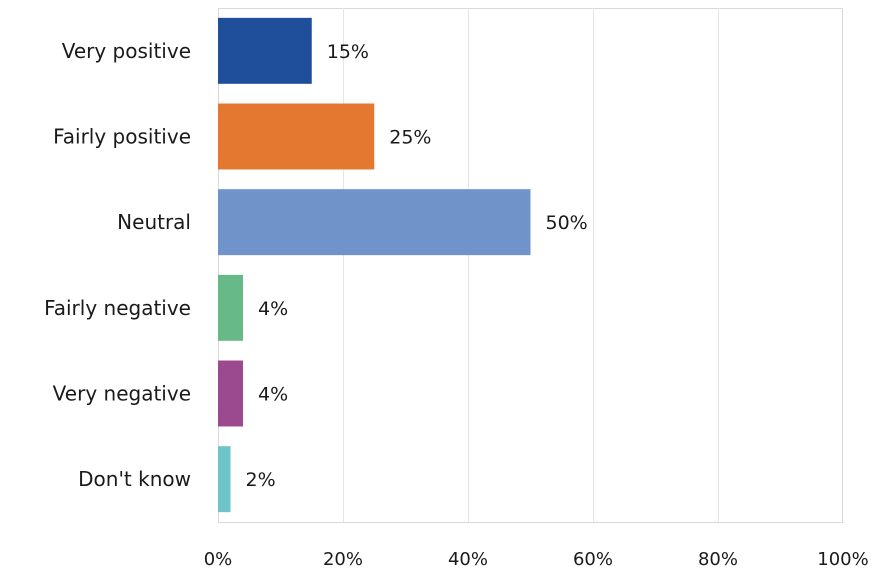 This screenshot has height=573, width=871. Describe the element at coordinates (593, 559) in the screenshot. I see `x-tick-label: 60%` at that location.